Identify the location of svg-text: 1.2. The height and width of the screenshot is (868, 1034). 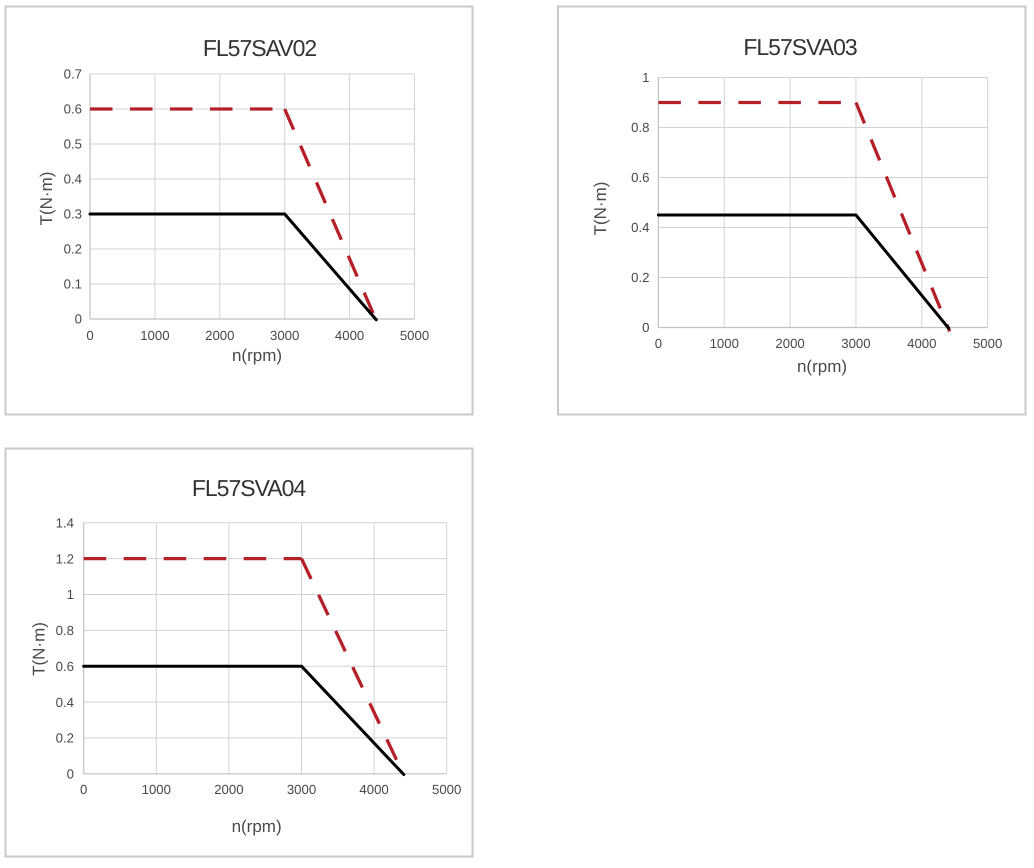
(65, 558).